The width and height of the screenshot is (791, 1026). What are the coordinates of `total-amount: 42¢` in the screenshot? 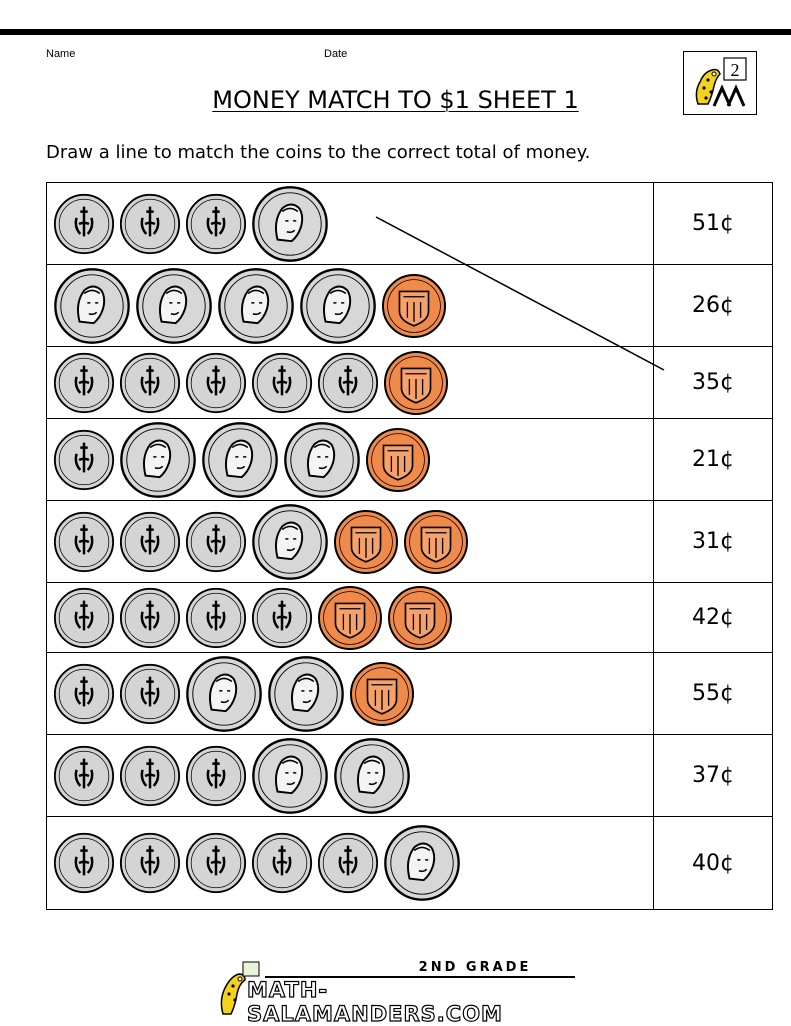 It's located at (713, 617).